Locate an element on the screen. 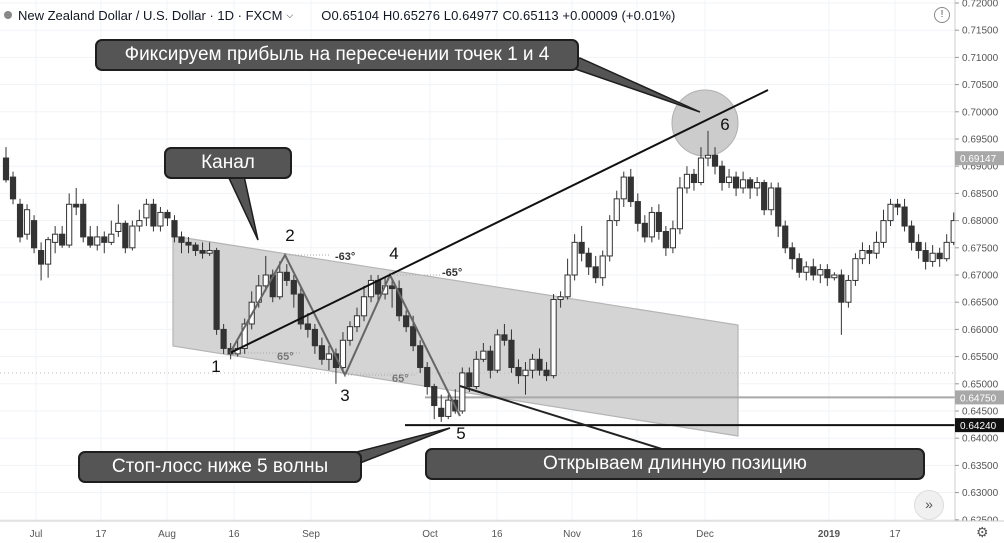 Image resolution: width=1004 pixels, height=543 pixels. y-tick-label: 0.67500 is located at coordinates (980, 248).